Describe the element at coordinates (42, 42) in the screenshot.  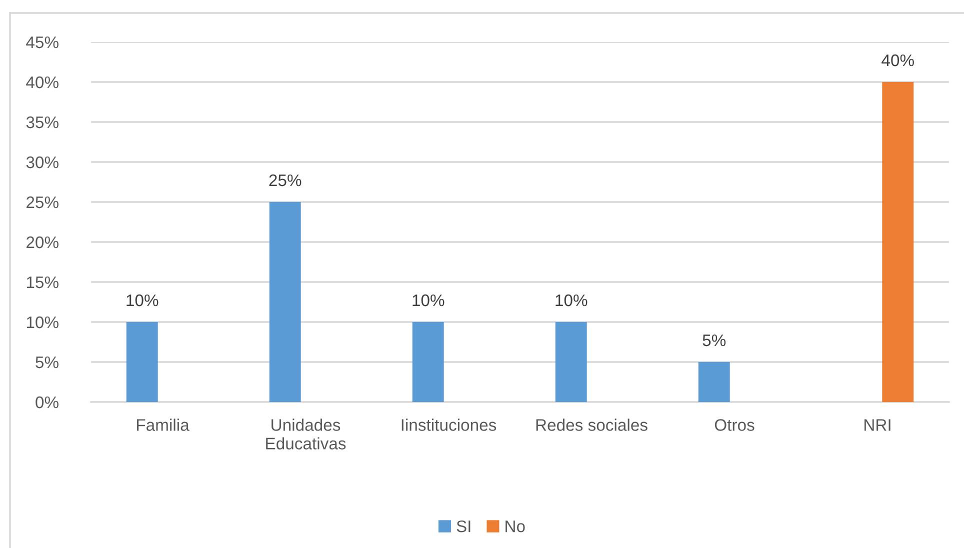
I see `y-tick-label: 45%` at that location.